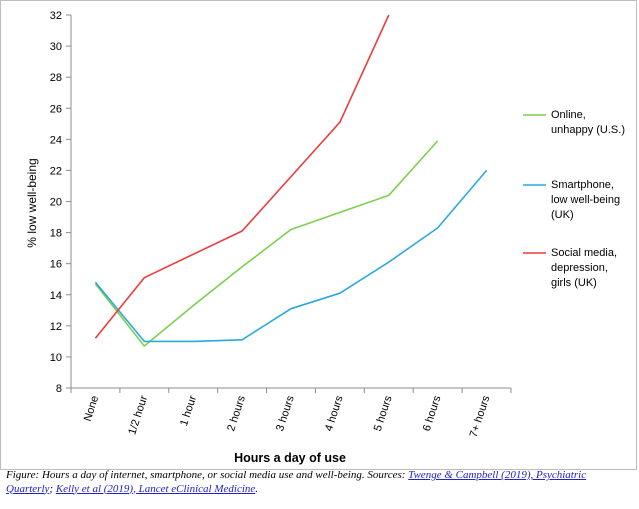 The width and height of the screenshot is (639, 509). Describe the element at coordinates (138, 415) in the screenshot. I see `x-tick-label: 1/2 hour` at that location.